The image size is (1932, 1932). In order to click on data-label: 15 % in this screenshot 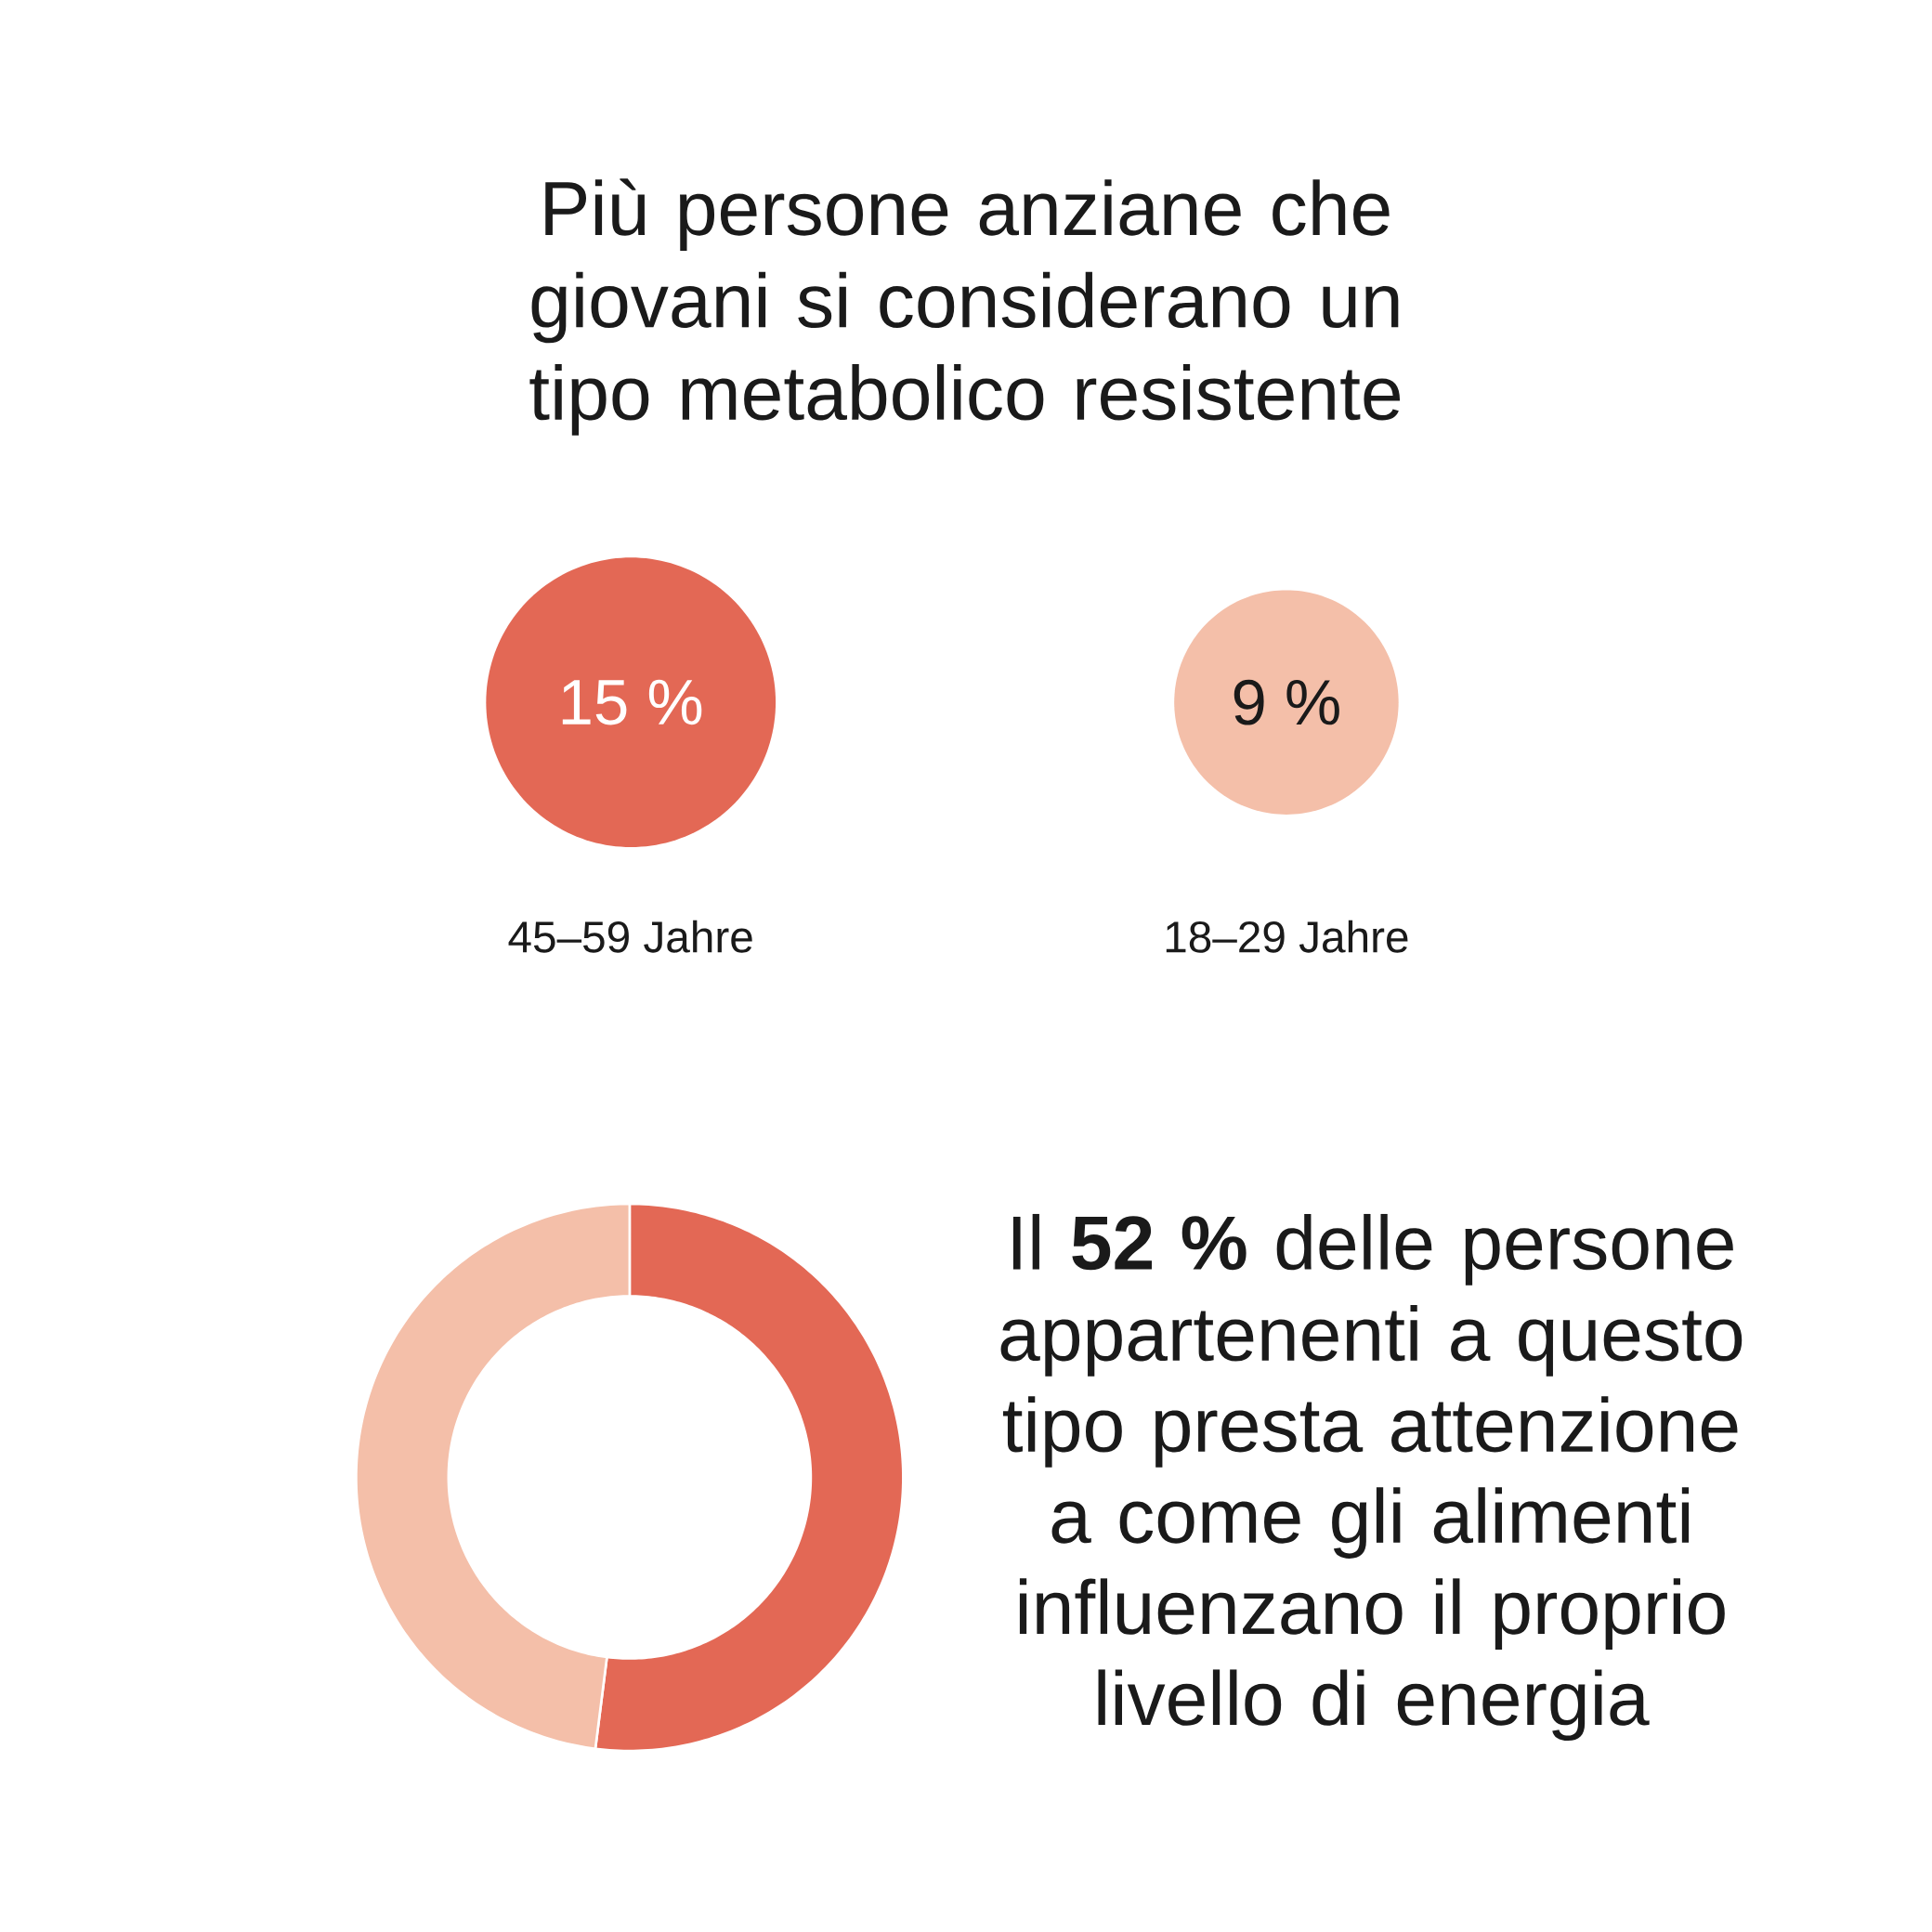, I will do `click(632, 702)`.